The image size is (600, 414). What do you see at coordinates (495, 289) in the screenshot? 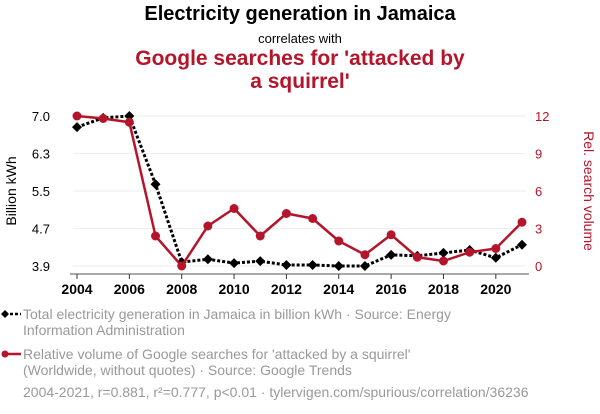
I see `x-tick-label: 2020` at bounding box center [495, 289].